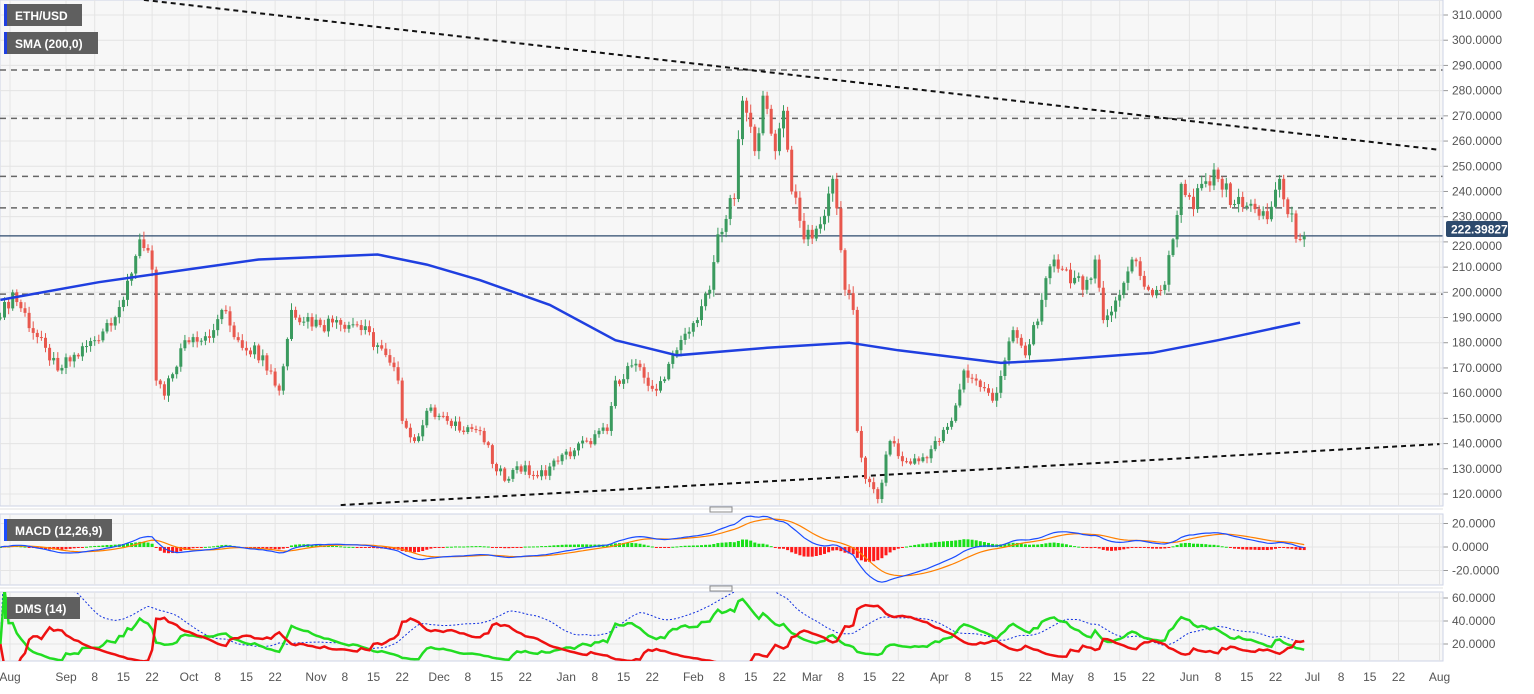  I want to click on price-tick-label: 310.0000, so click(1477, 15).